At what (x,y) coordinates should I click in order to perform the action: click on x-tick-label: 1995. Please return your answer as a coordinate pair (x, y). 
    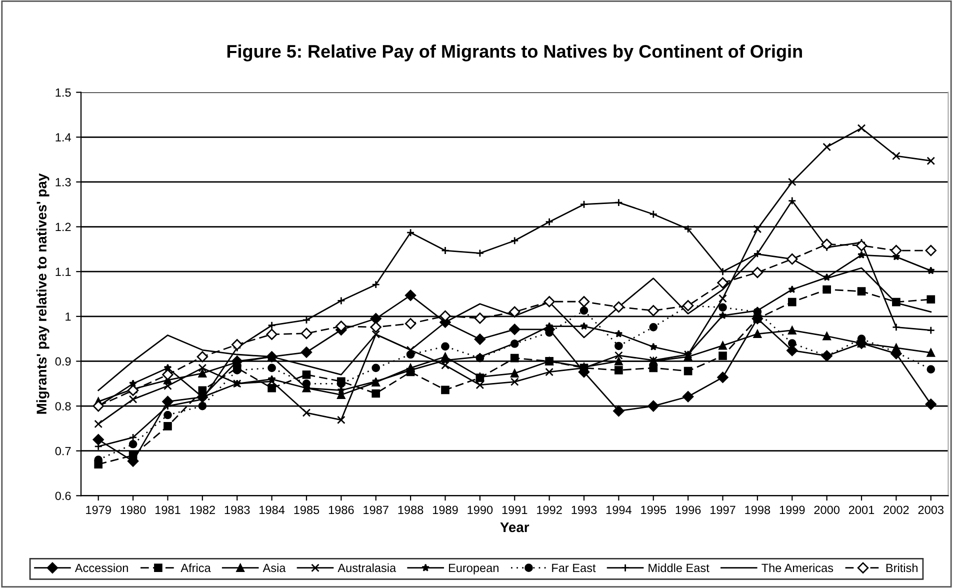
    Looking at the image, I should click on (653, 510).